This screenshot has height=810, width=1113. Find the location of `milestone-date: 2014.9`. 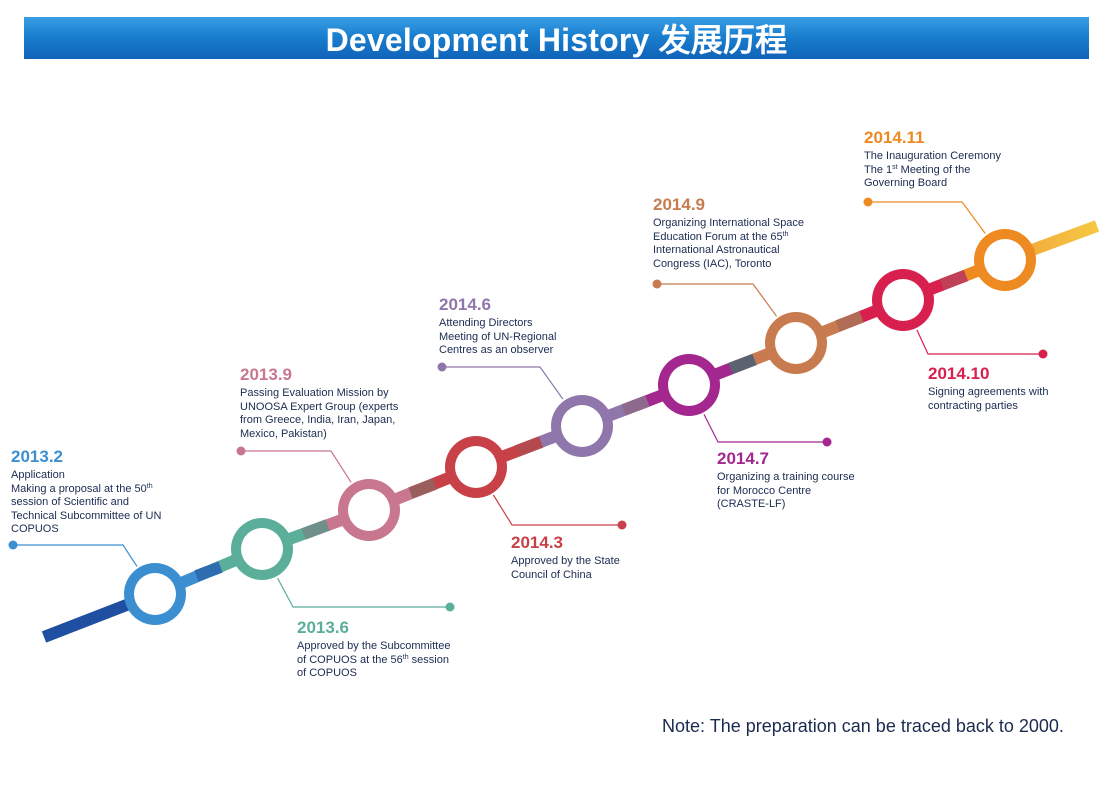

milestone-date: 2014.9 is located at coordinates (679, 204).